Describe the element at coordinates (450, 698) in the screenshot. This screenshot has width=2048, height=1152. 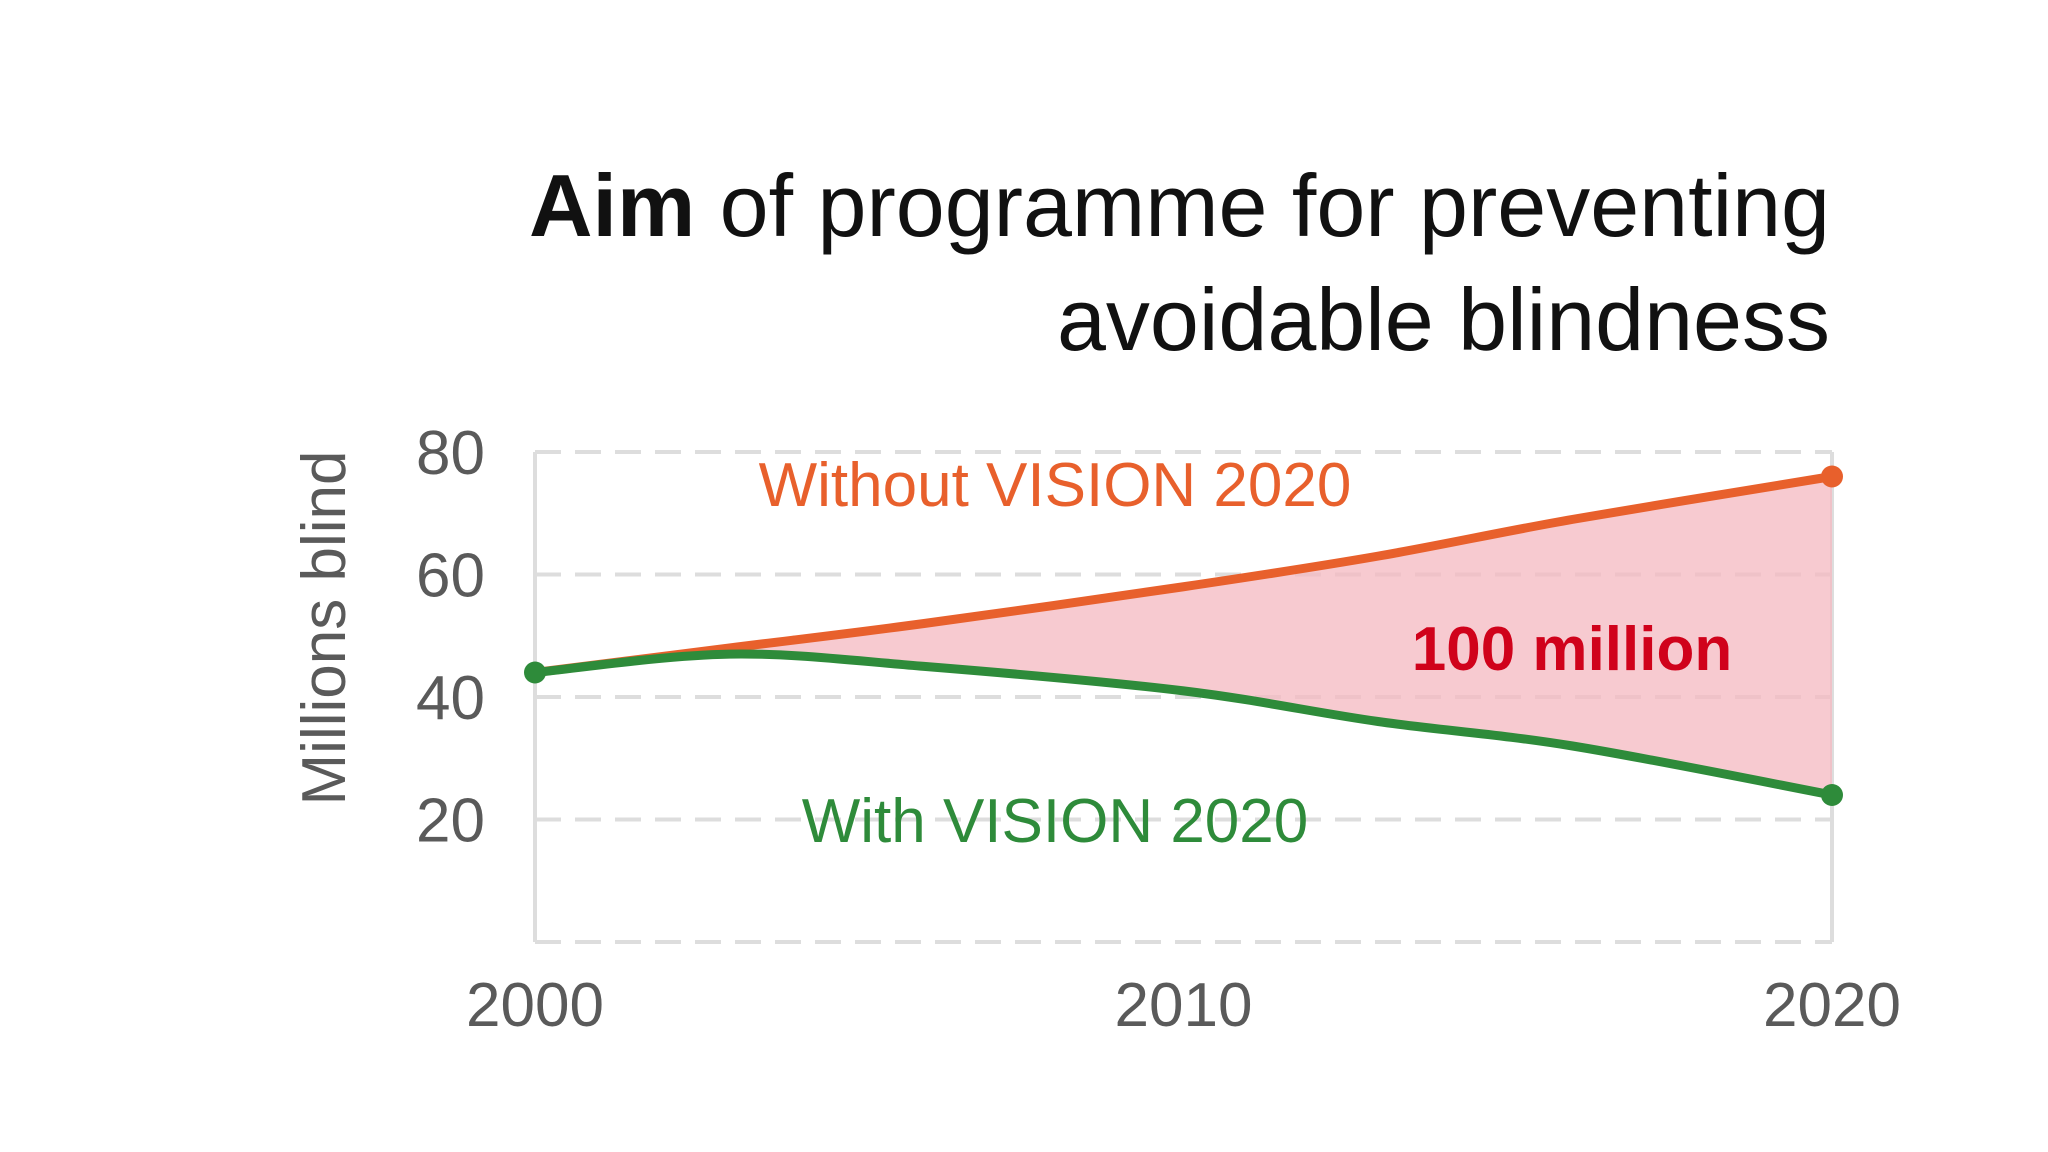
I see `y-tick-label-40: 40` at that location.